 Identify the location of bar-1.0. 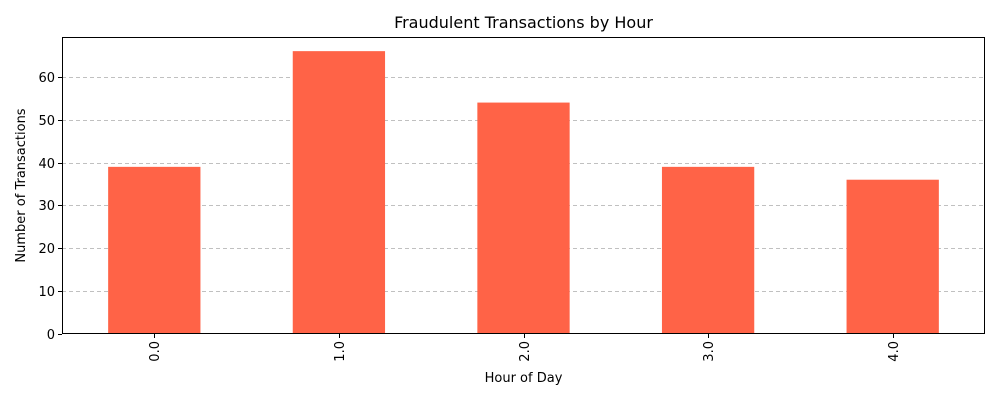
(339, 193).